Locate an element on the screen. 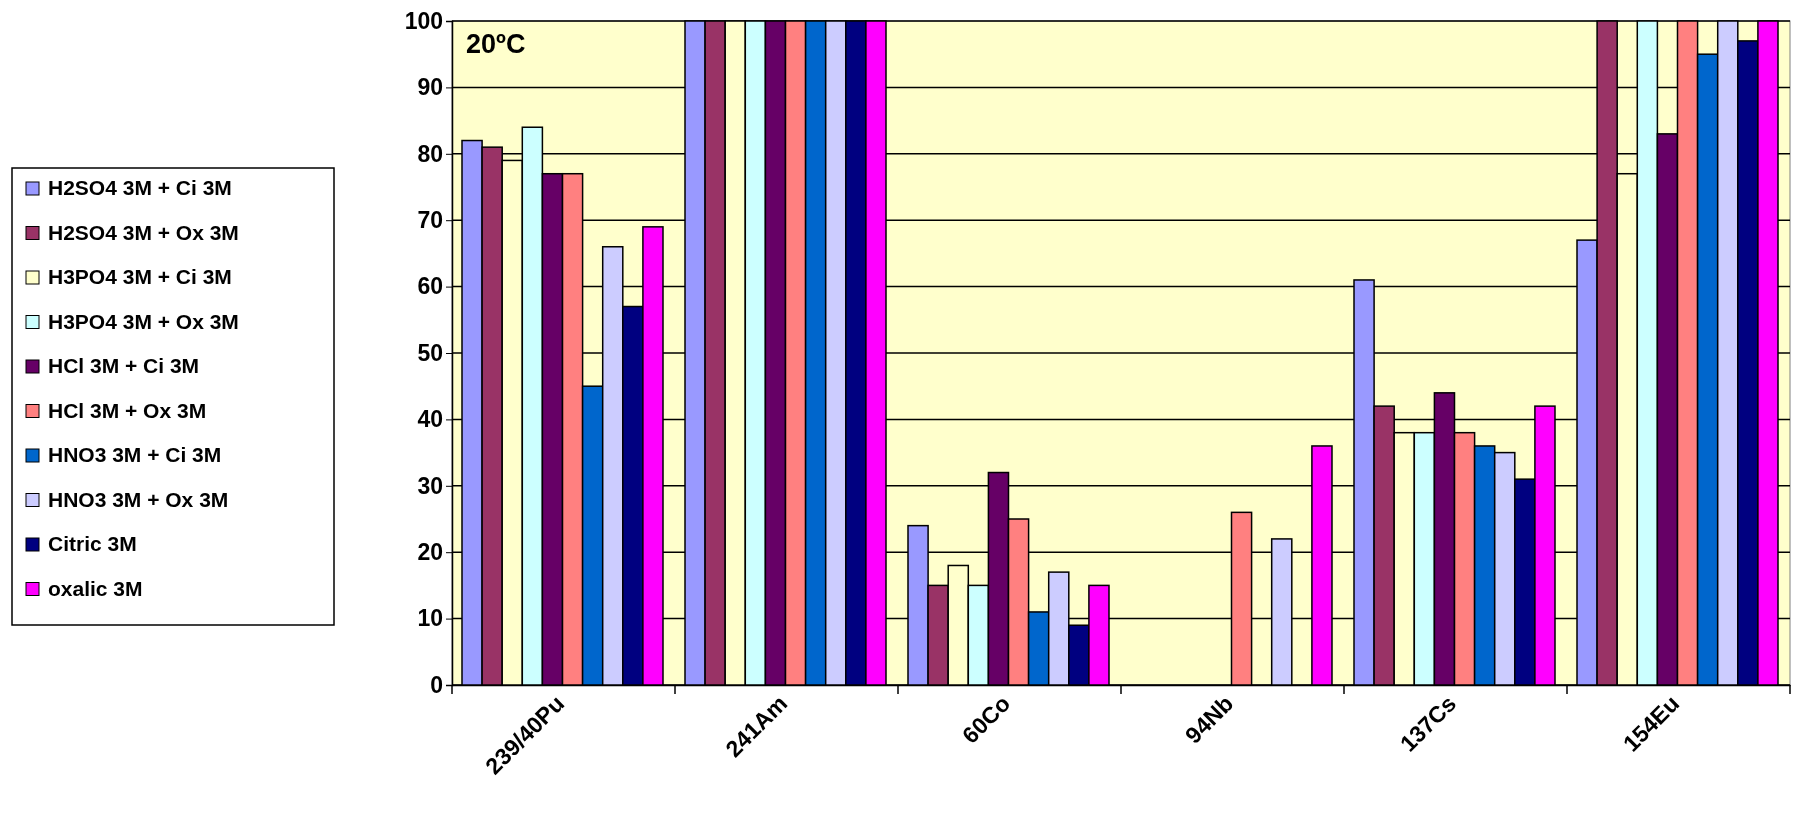 This screenshot has width=1795, height=820. y-tick-label: 30 is located at coordinates (430, 485).